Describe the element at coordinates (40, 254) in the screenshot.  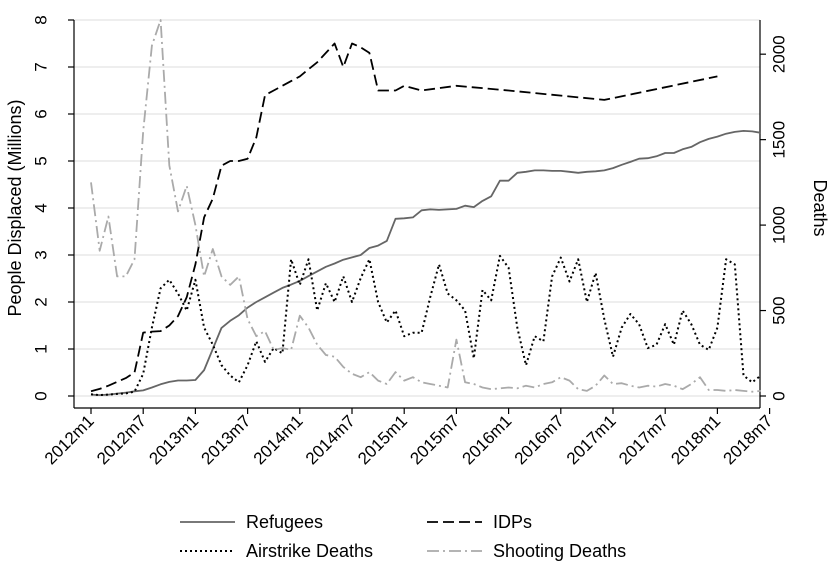
I see `y-tick-label: 3` at that location.